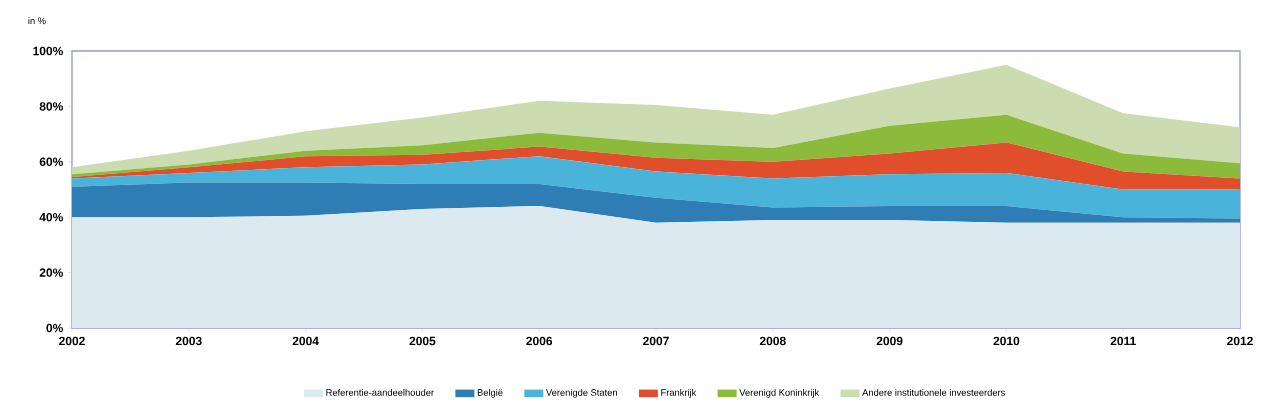 This screenshot has width=1268, height=418. Describe the element at coordinates (779, 393) in the screenshot. I see `legend-label: Verenigd Koninkrijk` at that location.